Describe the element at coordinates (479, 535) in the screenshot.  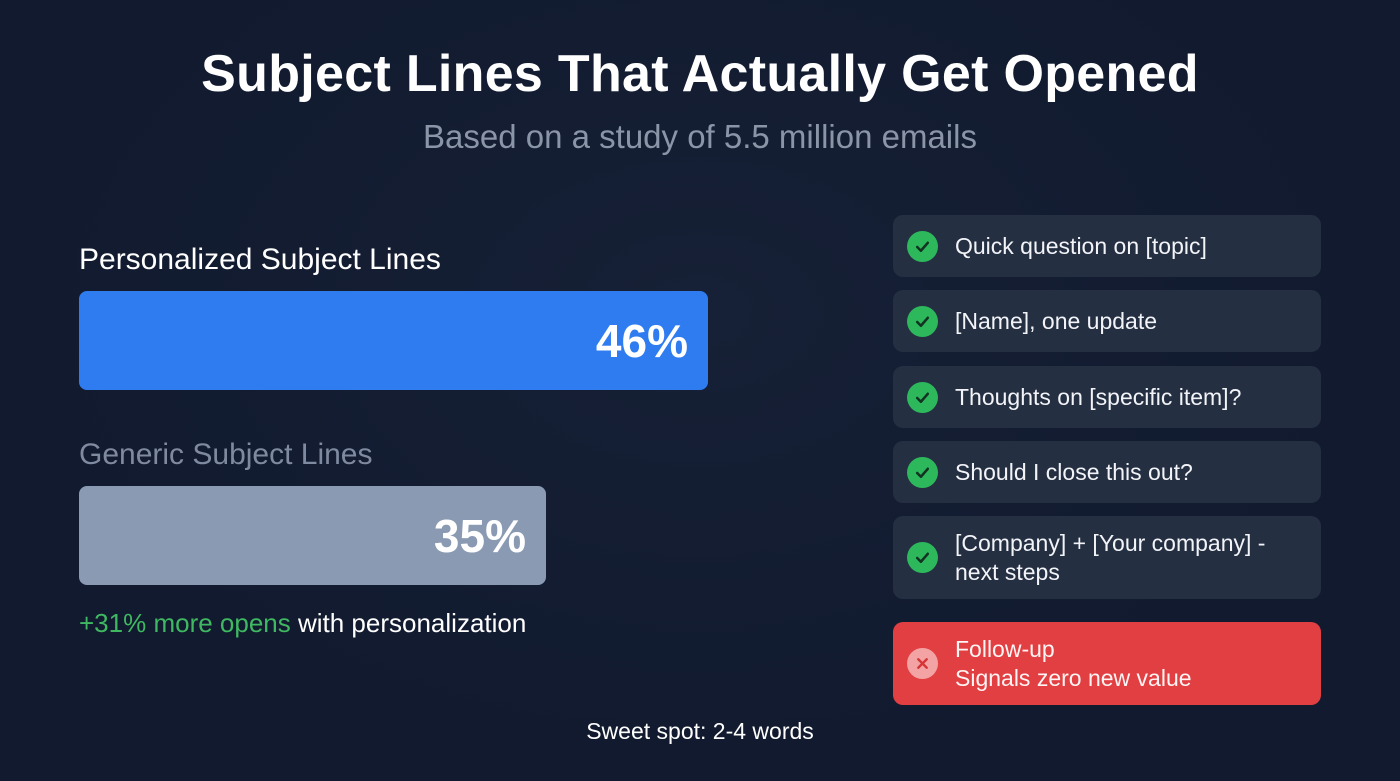
I see `generic-bar-value: 35%` at that location.